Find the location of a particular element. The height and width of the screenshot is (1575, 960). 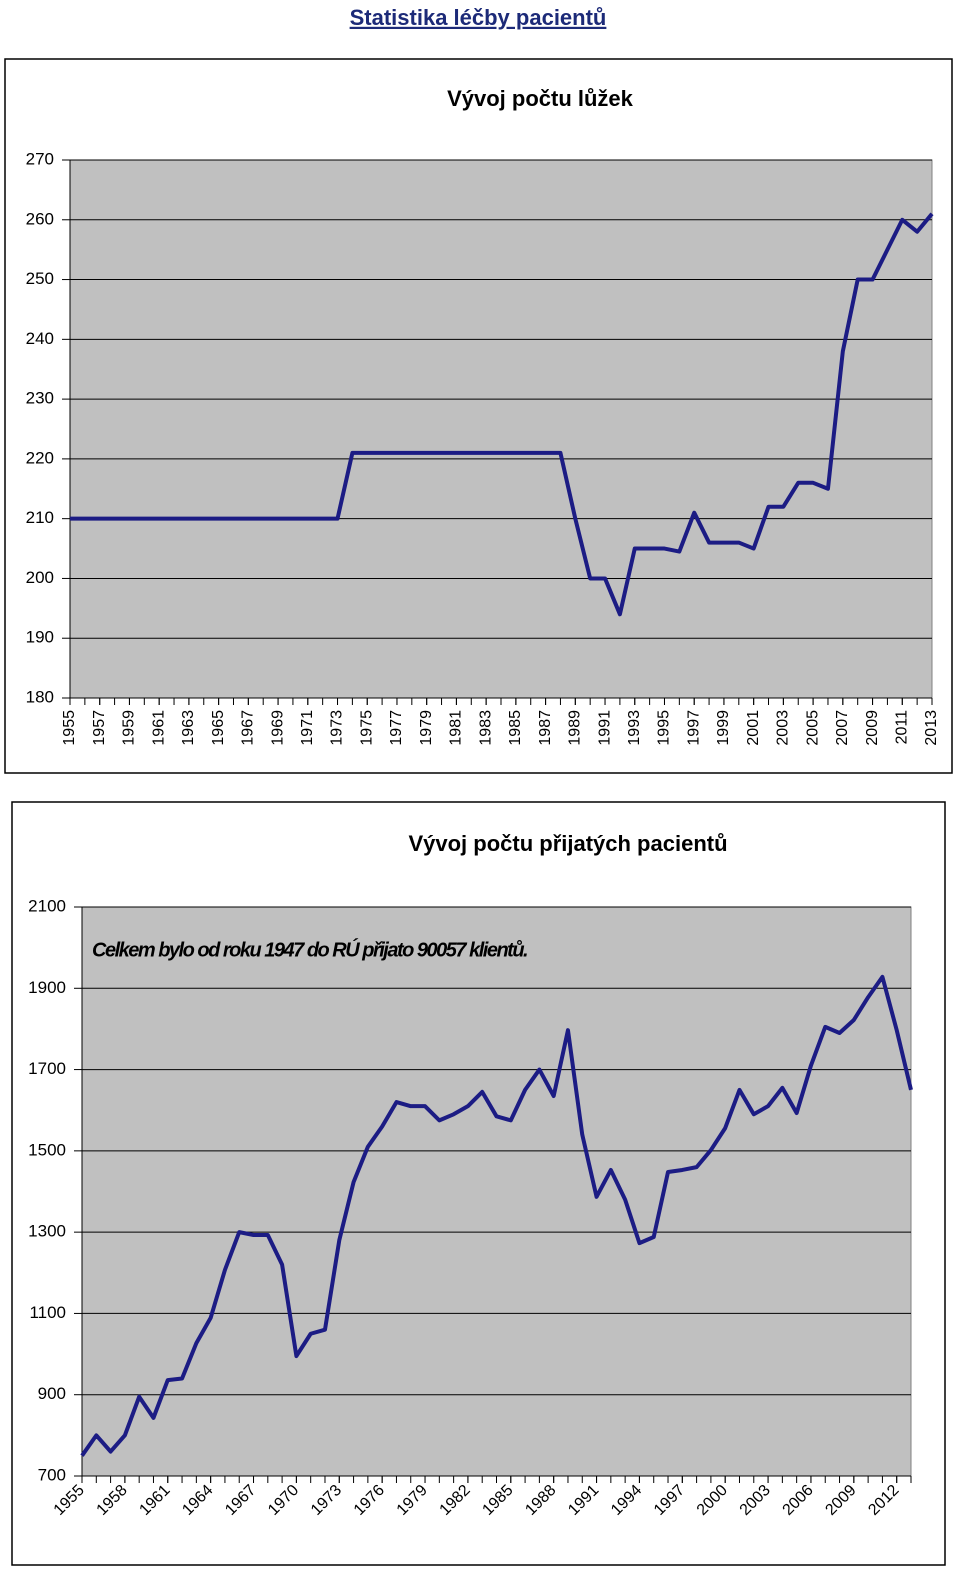

x-tick-label: 2009 is located at coordinates (872, 728).